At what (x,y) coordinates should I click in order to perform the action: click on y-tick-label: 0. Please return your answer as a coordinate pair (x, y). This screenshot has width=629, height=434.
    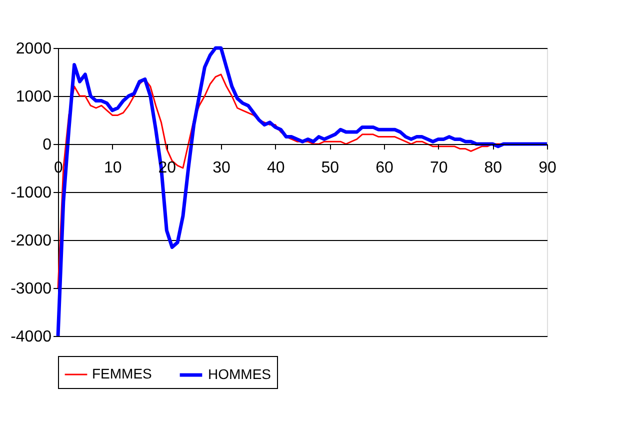
    Looking at the image, I should click on (47, 145).